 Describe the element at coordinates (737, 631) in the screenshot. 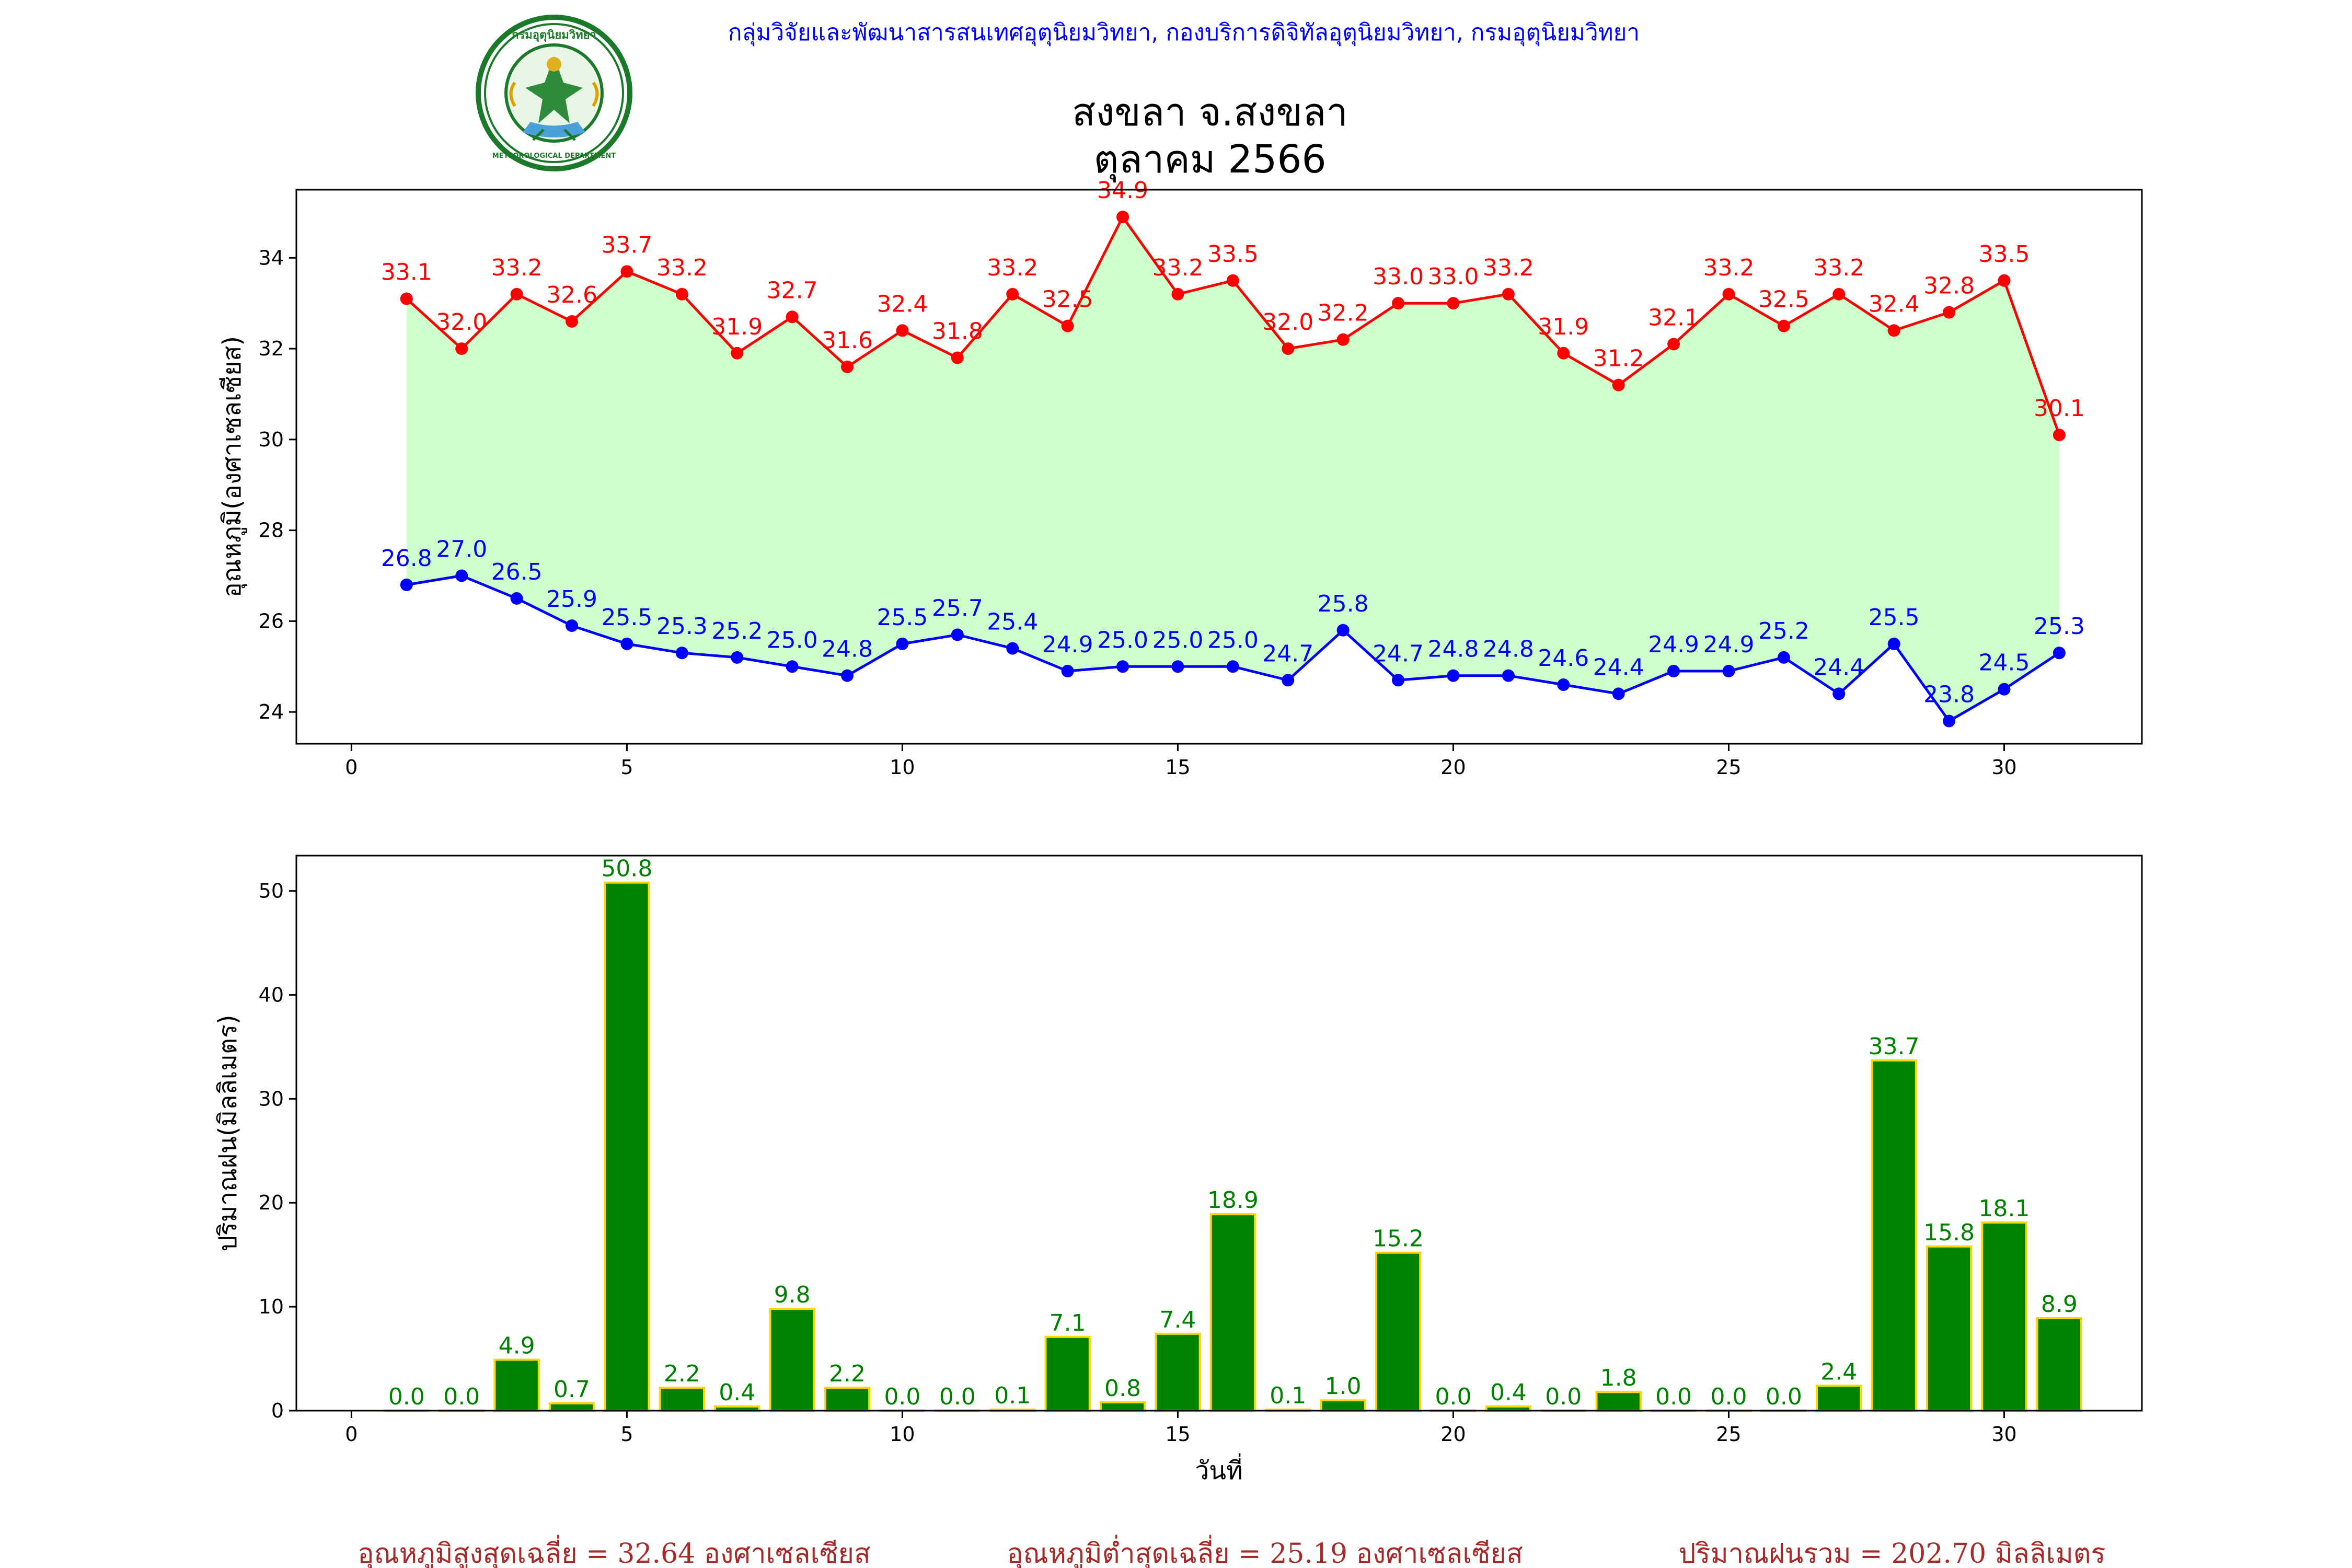

I see `temperature-min-label: 25.2` at that location.